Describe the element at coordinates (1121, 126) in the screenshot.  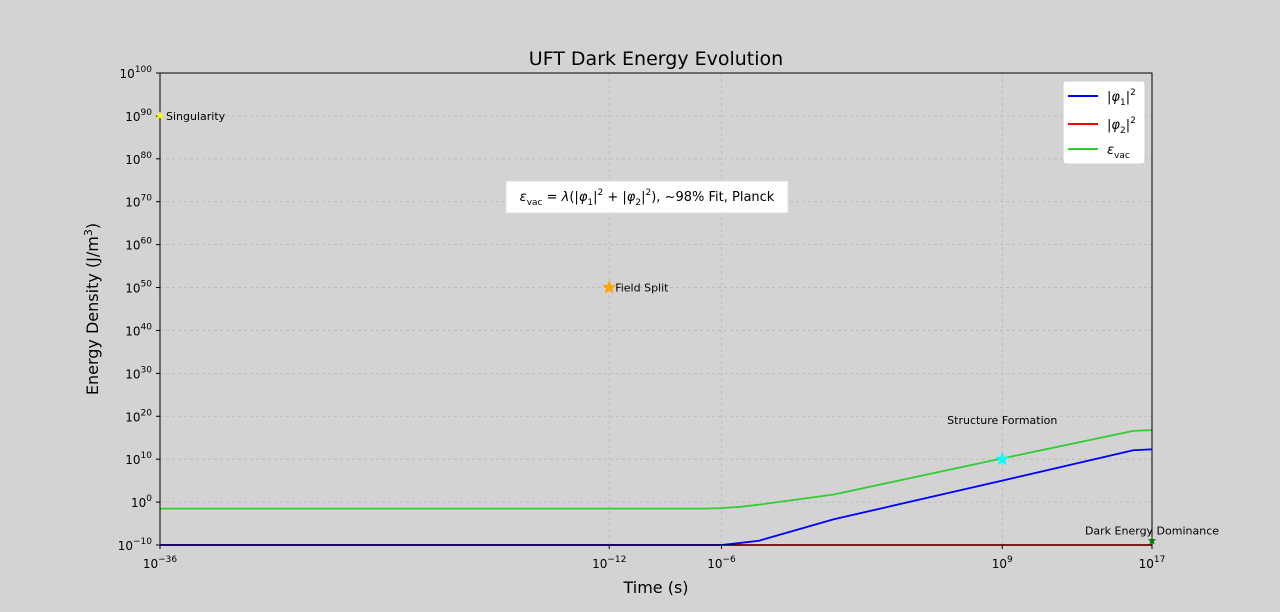
I see `legend-label-phi2: |φ2|2` at that location.